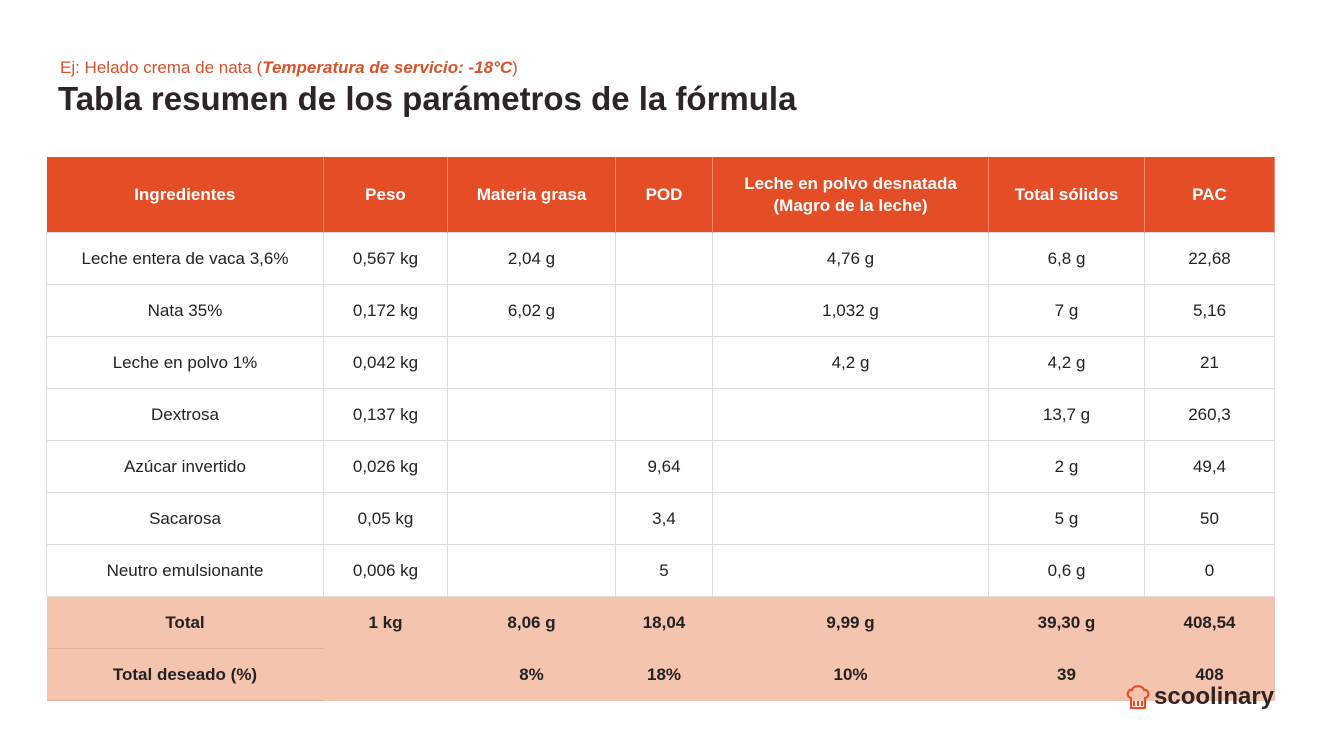  What do you see at coordinates (664, 674) in the screenshot?
I see `table-cell: 18%` at bounding box center [664, 674].